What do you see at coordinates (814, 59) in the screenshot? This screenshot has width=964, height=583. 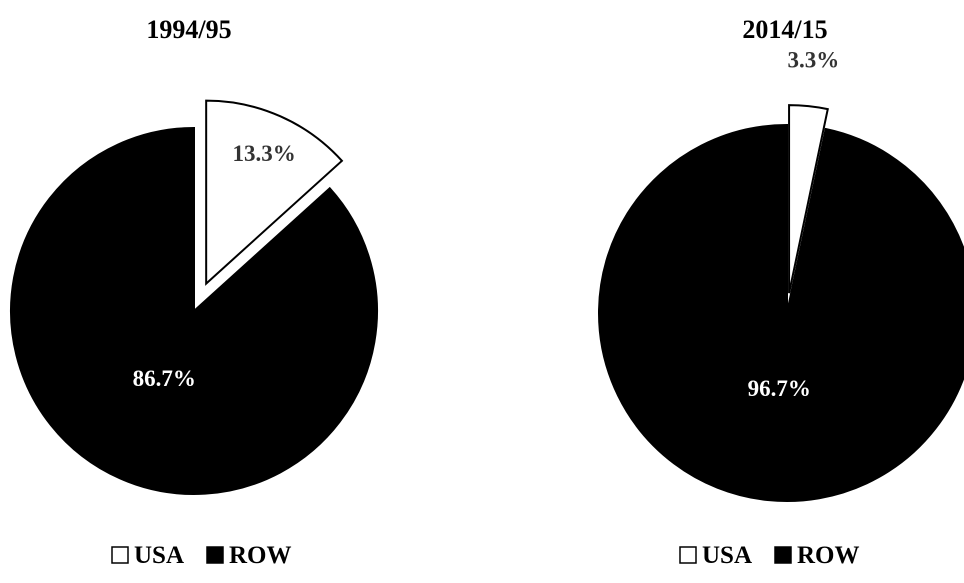 I see `data-label-usa: 3.3%` at bounding box center [814, 59].